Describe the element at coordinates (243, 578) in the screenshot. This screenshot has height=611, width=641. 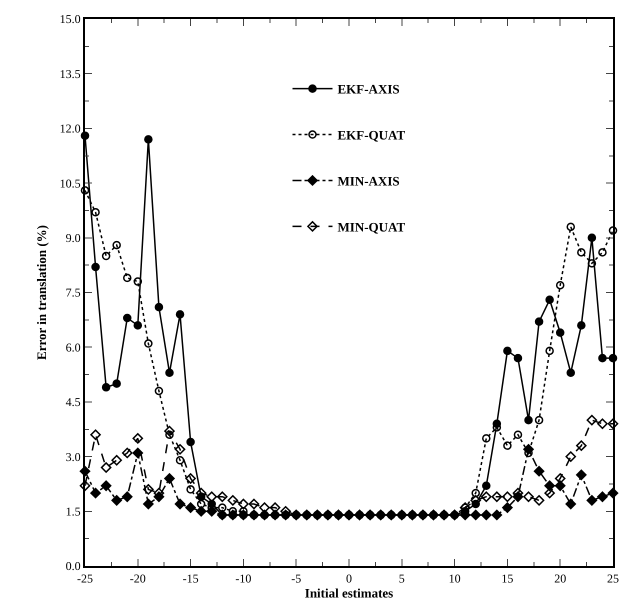
I see `x-tick-label: -10` at that location.